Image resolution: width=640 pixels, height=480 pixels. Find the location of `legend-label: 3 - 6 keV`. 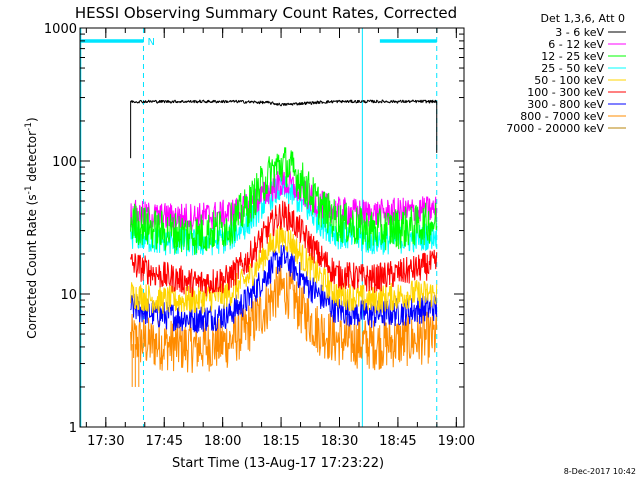

legend-label: 3 - 6 keV is located at coordinates (579, 32).